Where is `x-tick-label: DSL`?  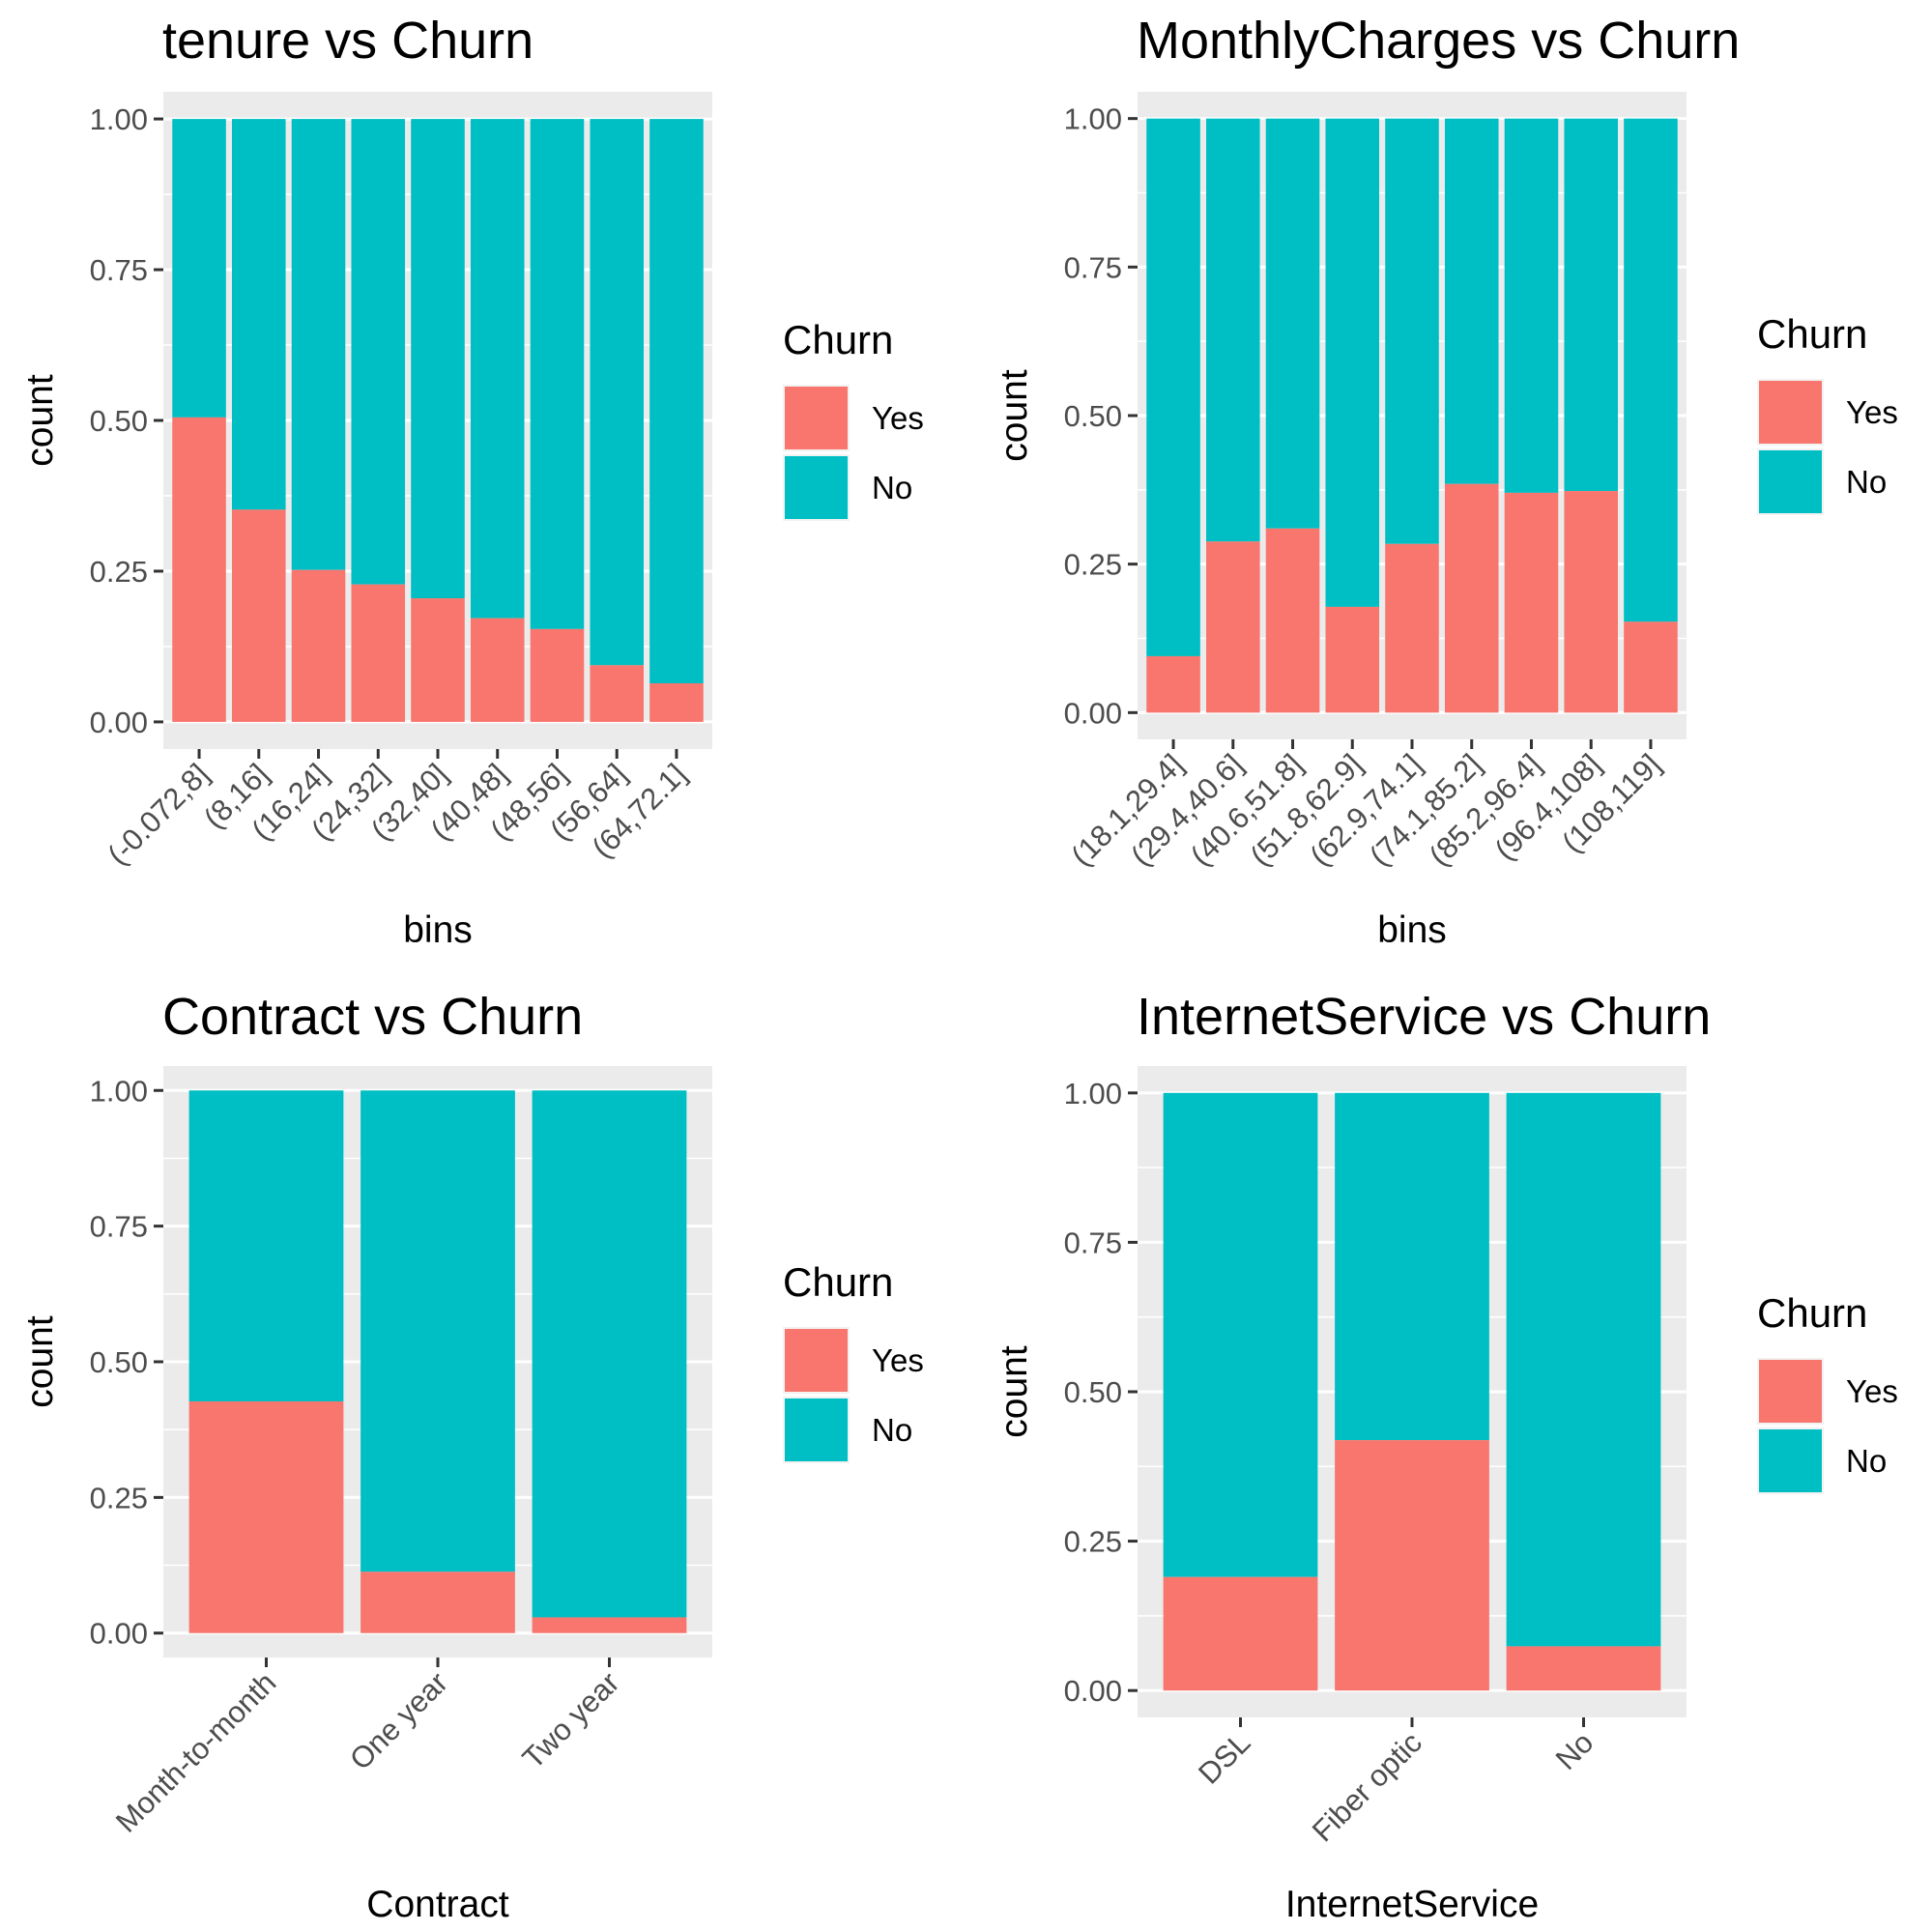
x-tick-label: DSL is located at coordinates (1224, 1757).